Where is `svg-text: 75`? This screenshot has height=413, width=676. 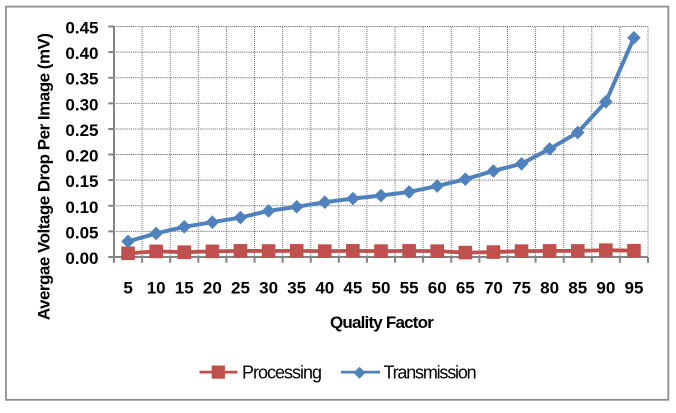 svg-text: 75 is located at coordinates (521, 288).